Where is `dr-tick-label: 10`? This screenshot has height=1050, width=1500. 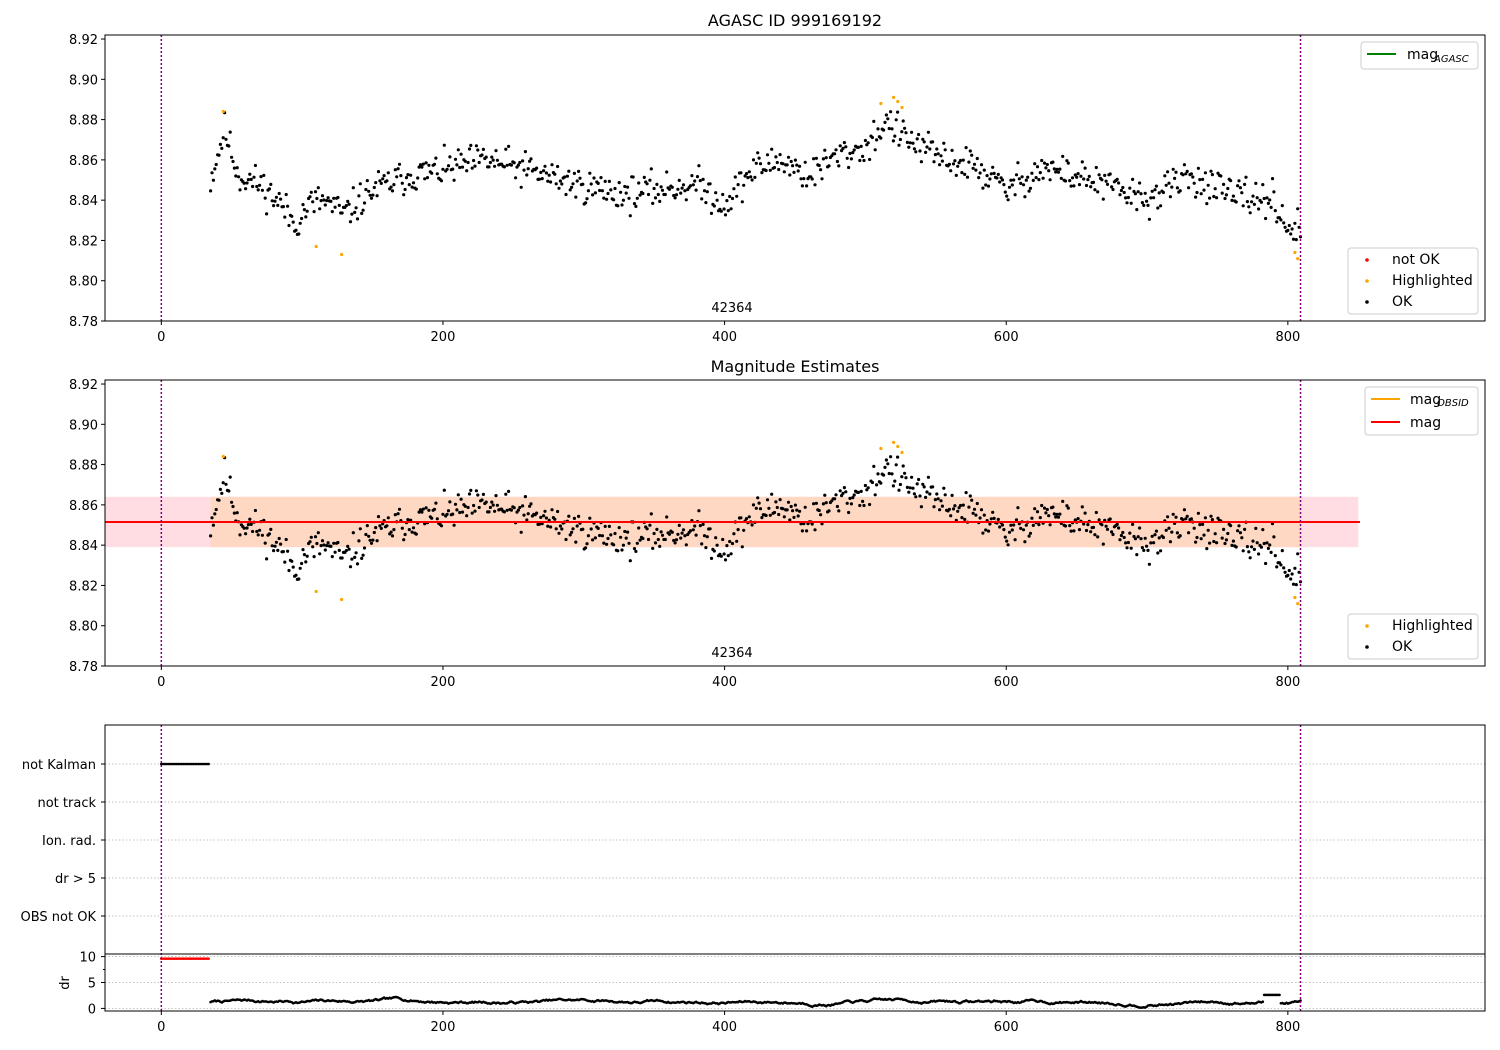 dr-tick-label: 10 is located at coordinates (87, 958).